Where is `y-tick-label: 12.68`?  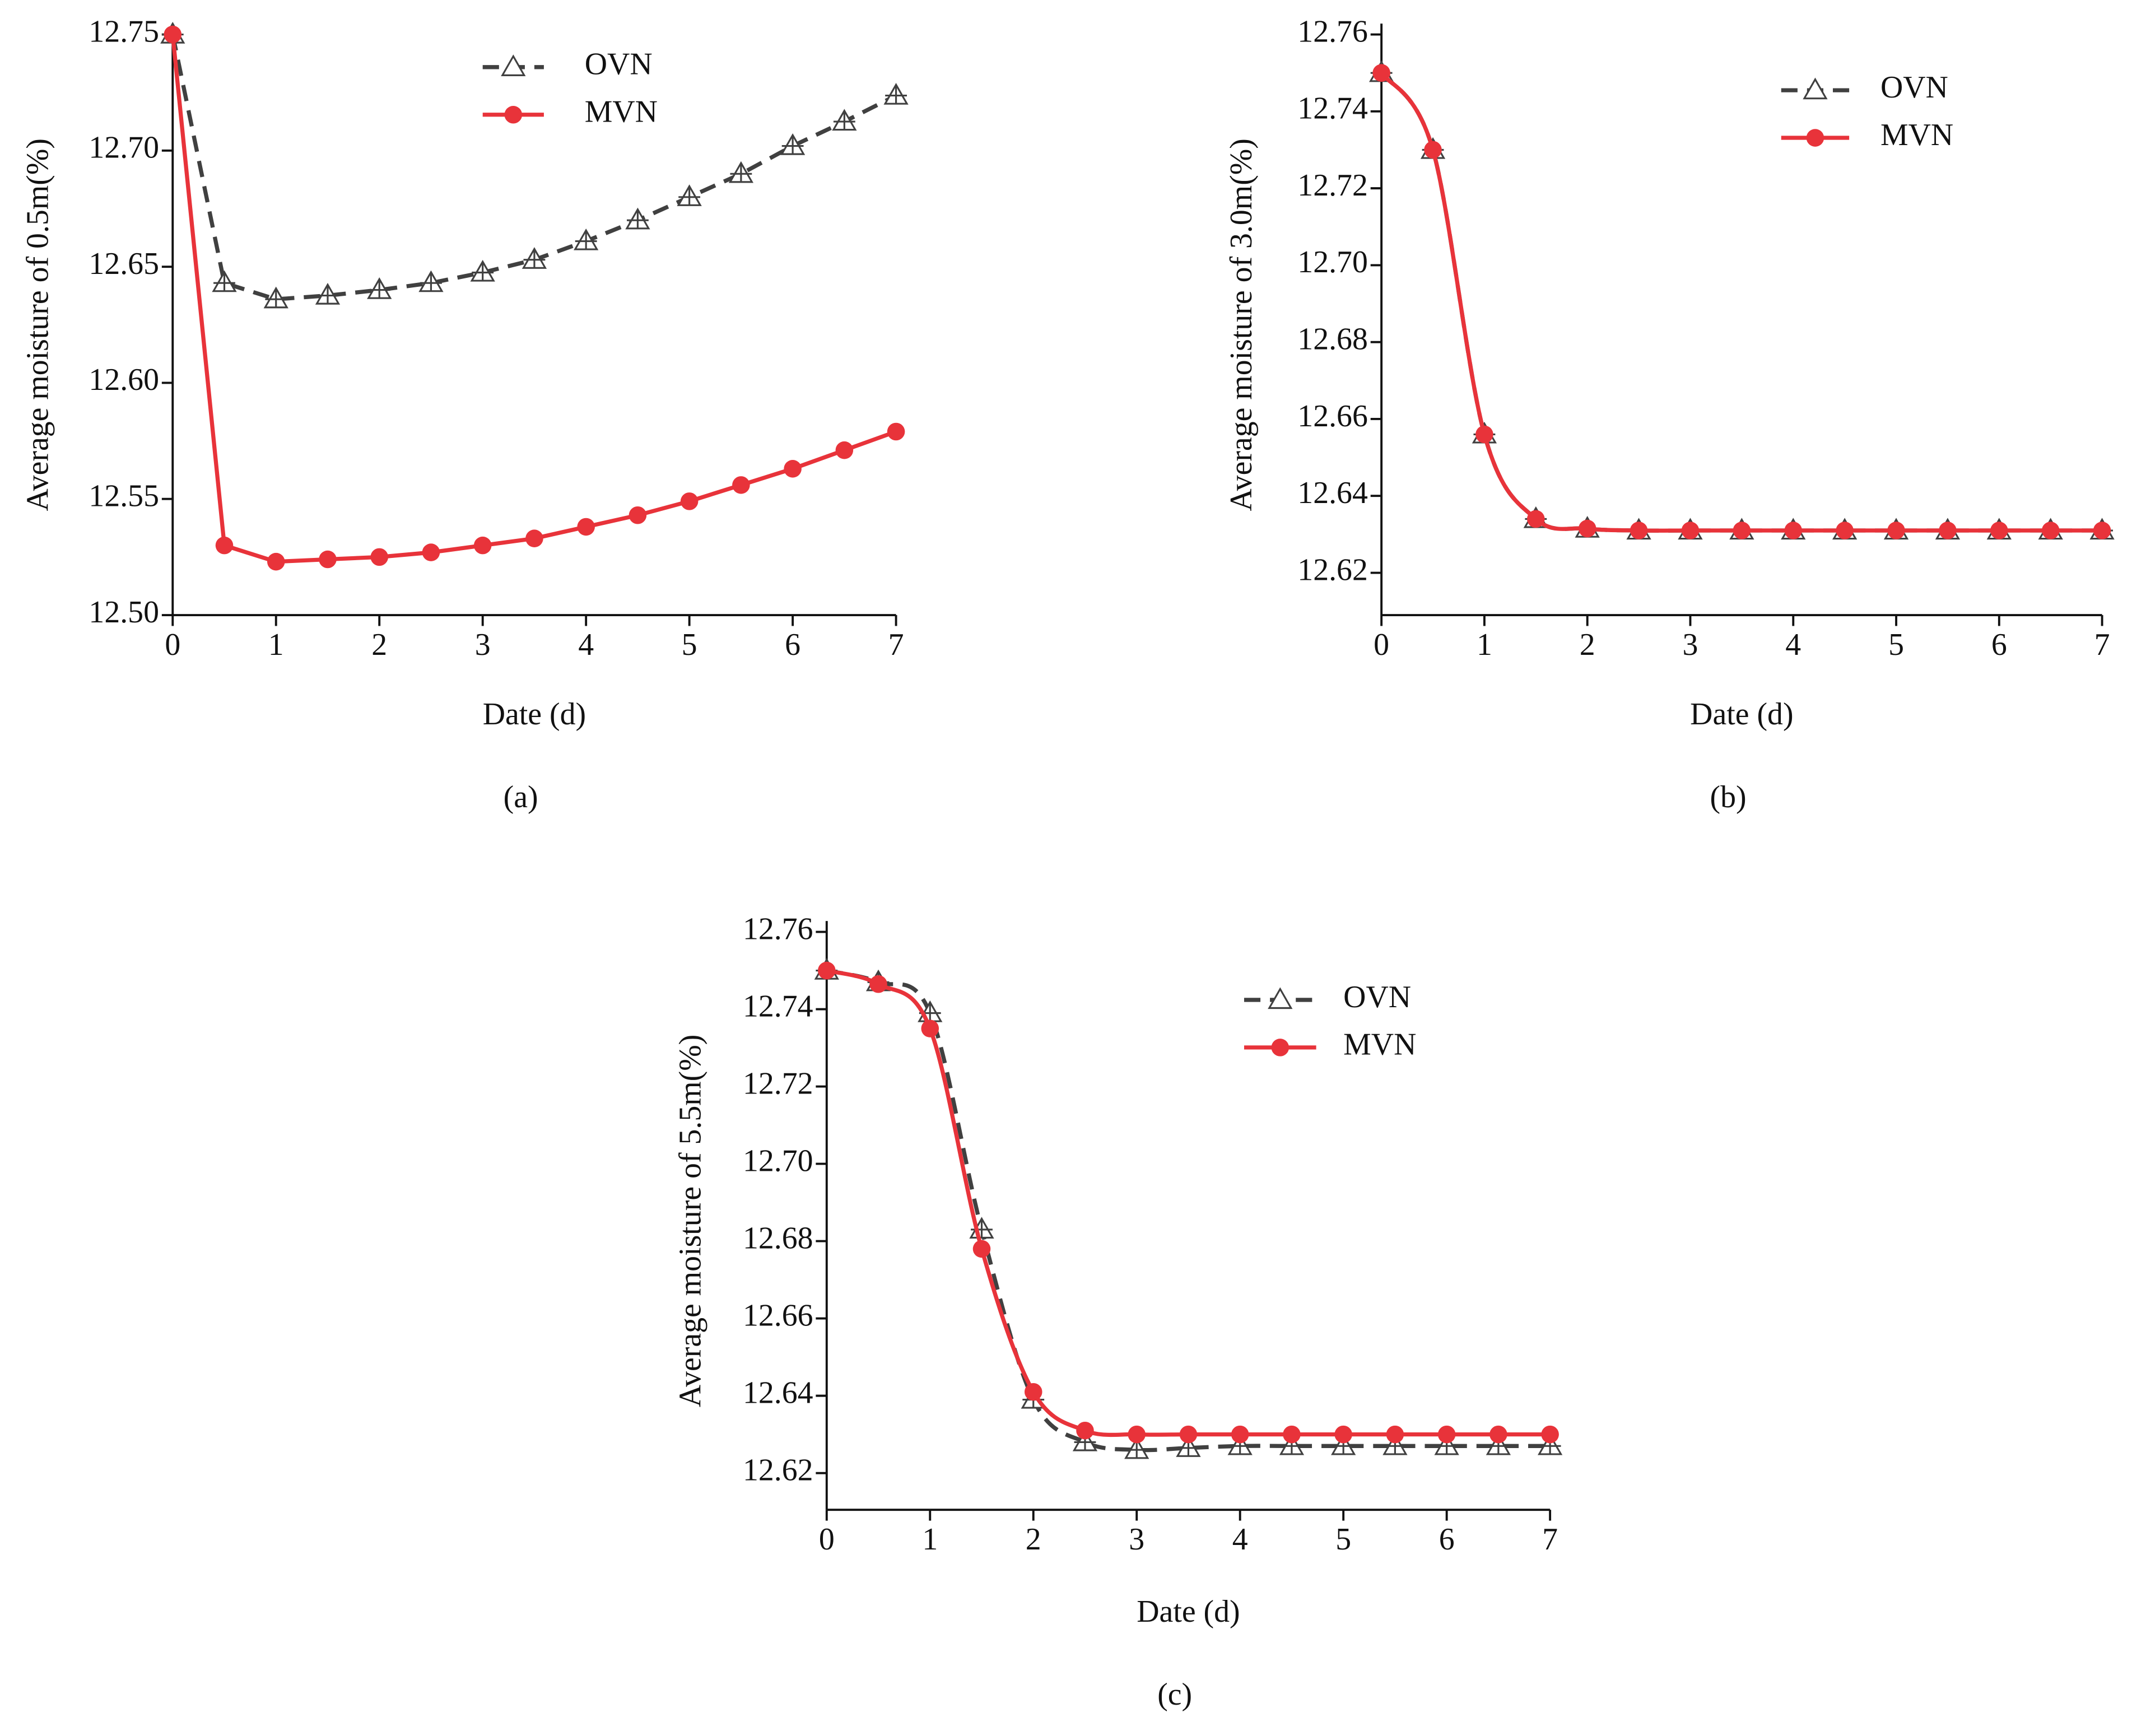
y-tick-label: 12.68 is located at coordinates (778, 1238).